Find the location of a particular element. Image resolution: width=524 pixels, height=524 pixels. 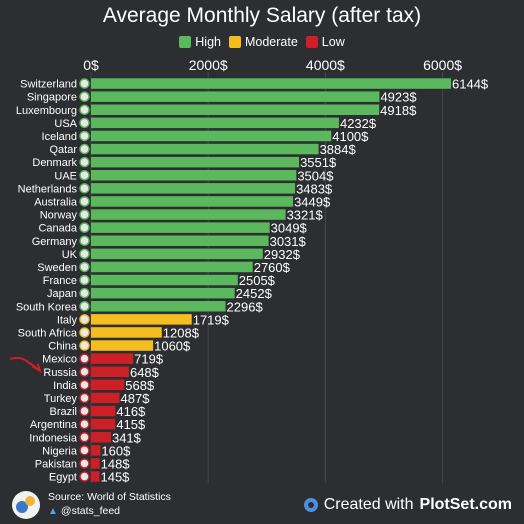

footer-source: Source: World of Statistics ▲ @stats_feed is located at coordinates (91, 504).